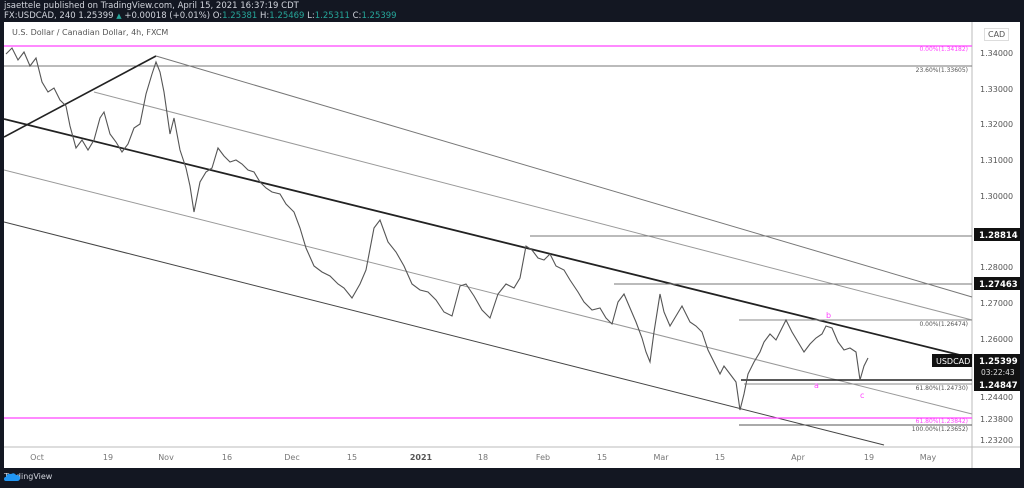  I want to click on open-value: 1.25381, so click(240, 16).